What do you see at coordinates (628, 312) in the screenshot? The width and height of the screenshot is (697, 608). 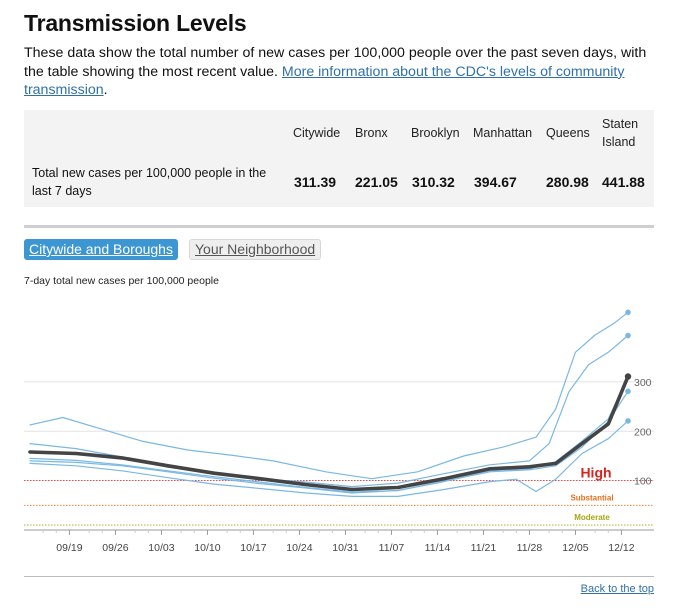 I see `series-endpoint-staten-island` at bounding box center [628, 312].